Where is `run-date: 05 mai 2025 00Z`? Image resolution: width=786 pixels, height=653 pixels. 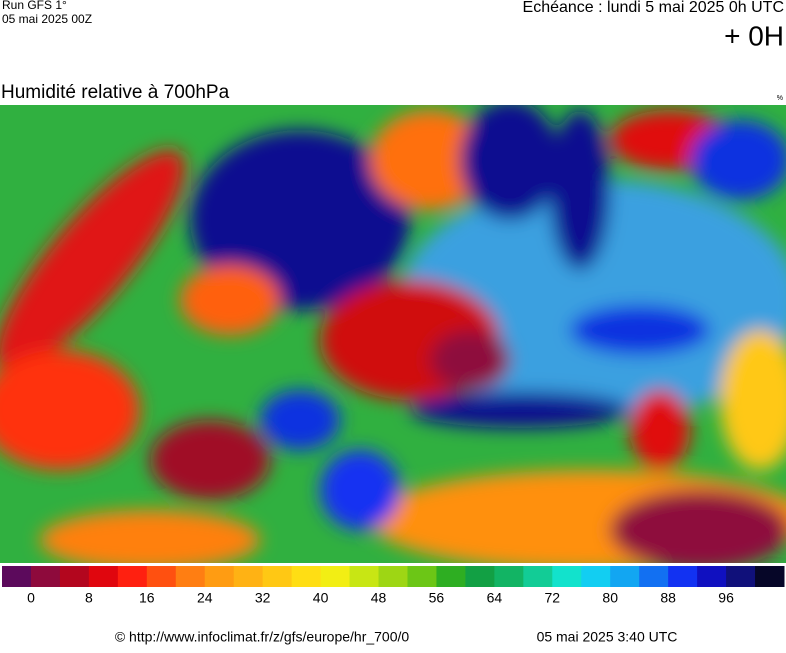
run-date: 05 mai 2025 00Z is located at coordinates (47, 19).